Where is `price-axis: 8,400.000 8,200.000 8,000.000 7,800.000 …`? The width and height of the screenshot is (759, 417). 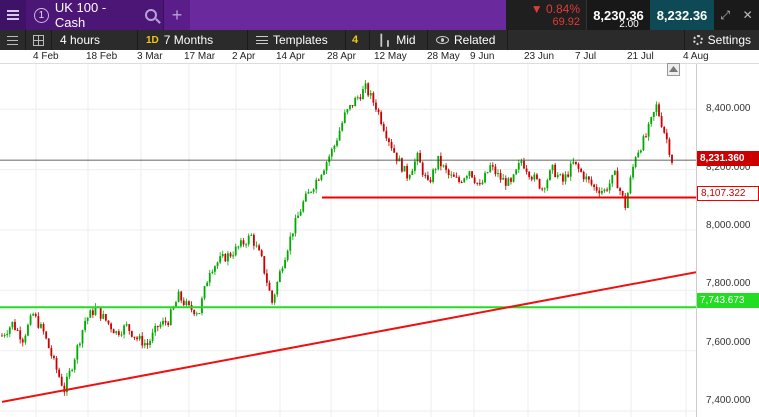
price-axis: 8,400.000 8,200.000 8,000.000 7,800.000 … is located at coordinates (727, 240).